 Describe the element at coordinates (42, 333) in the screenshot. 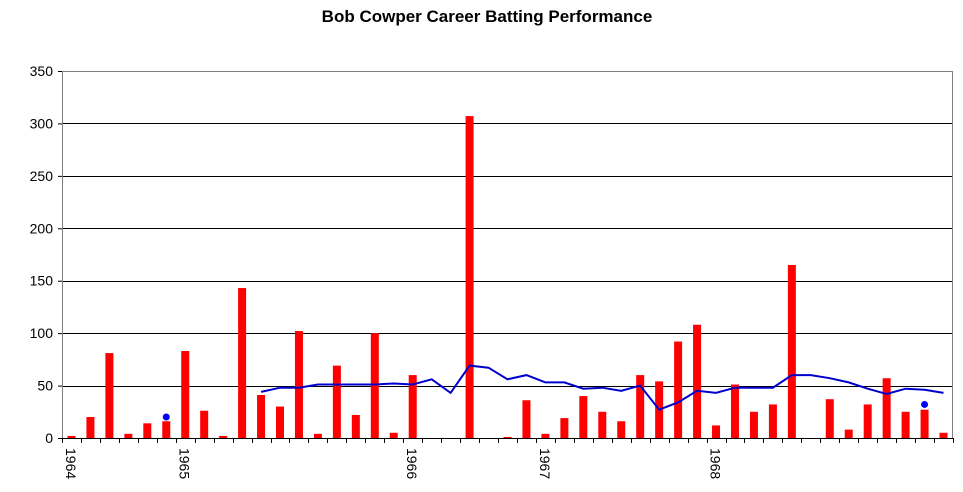

I see `y-tick-label: 100` at that location.